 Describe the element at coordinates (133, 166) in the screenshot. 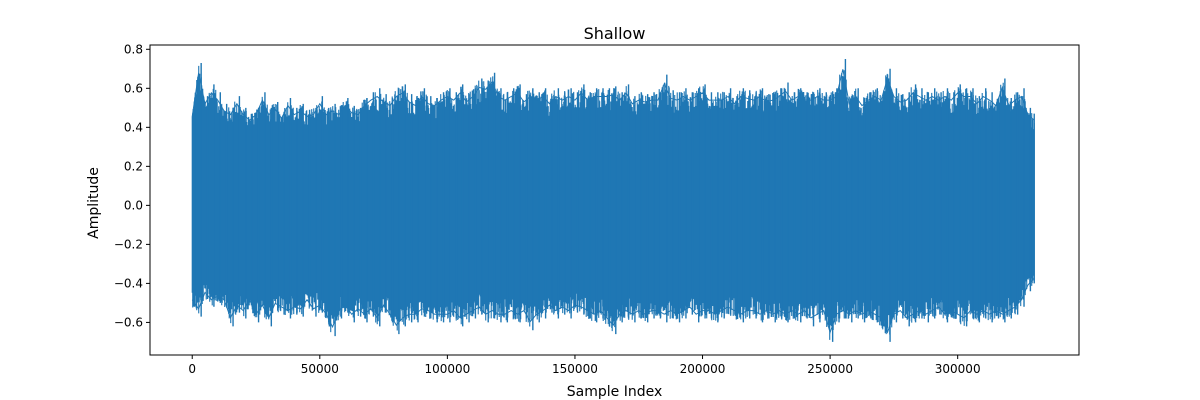

I see `y-tick-label: 0.2` at that location.